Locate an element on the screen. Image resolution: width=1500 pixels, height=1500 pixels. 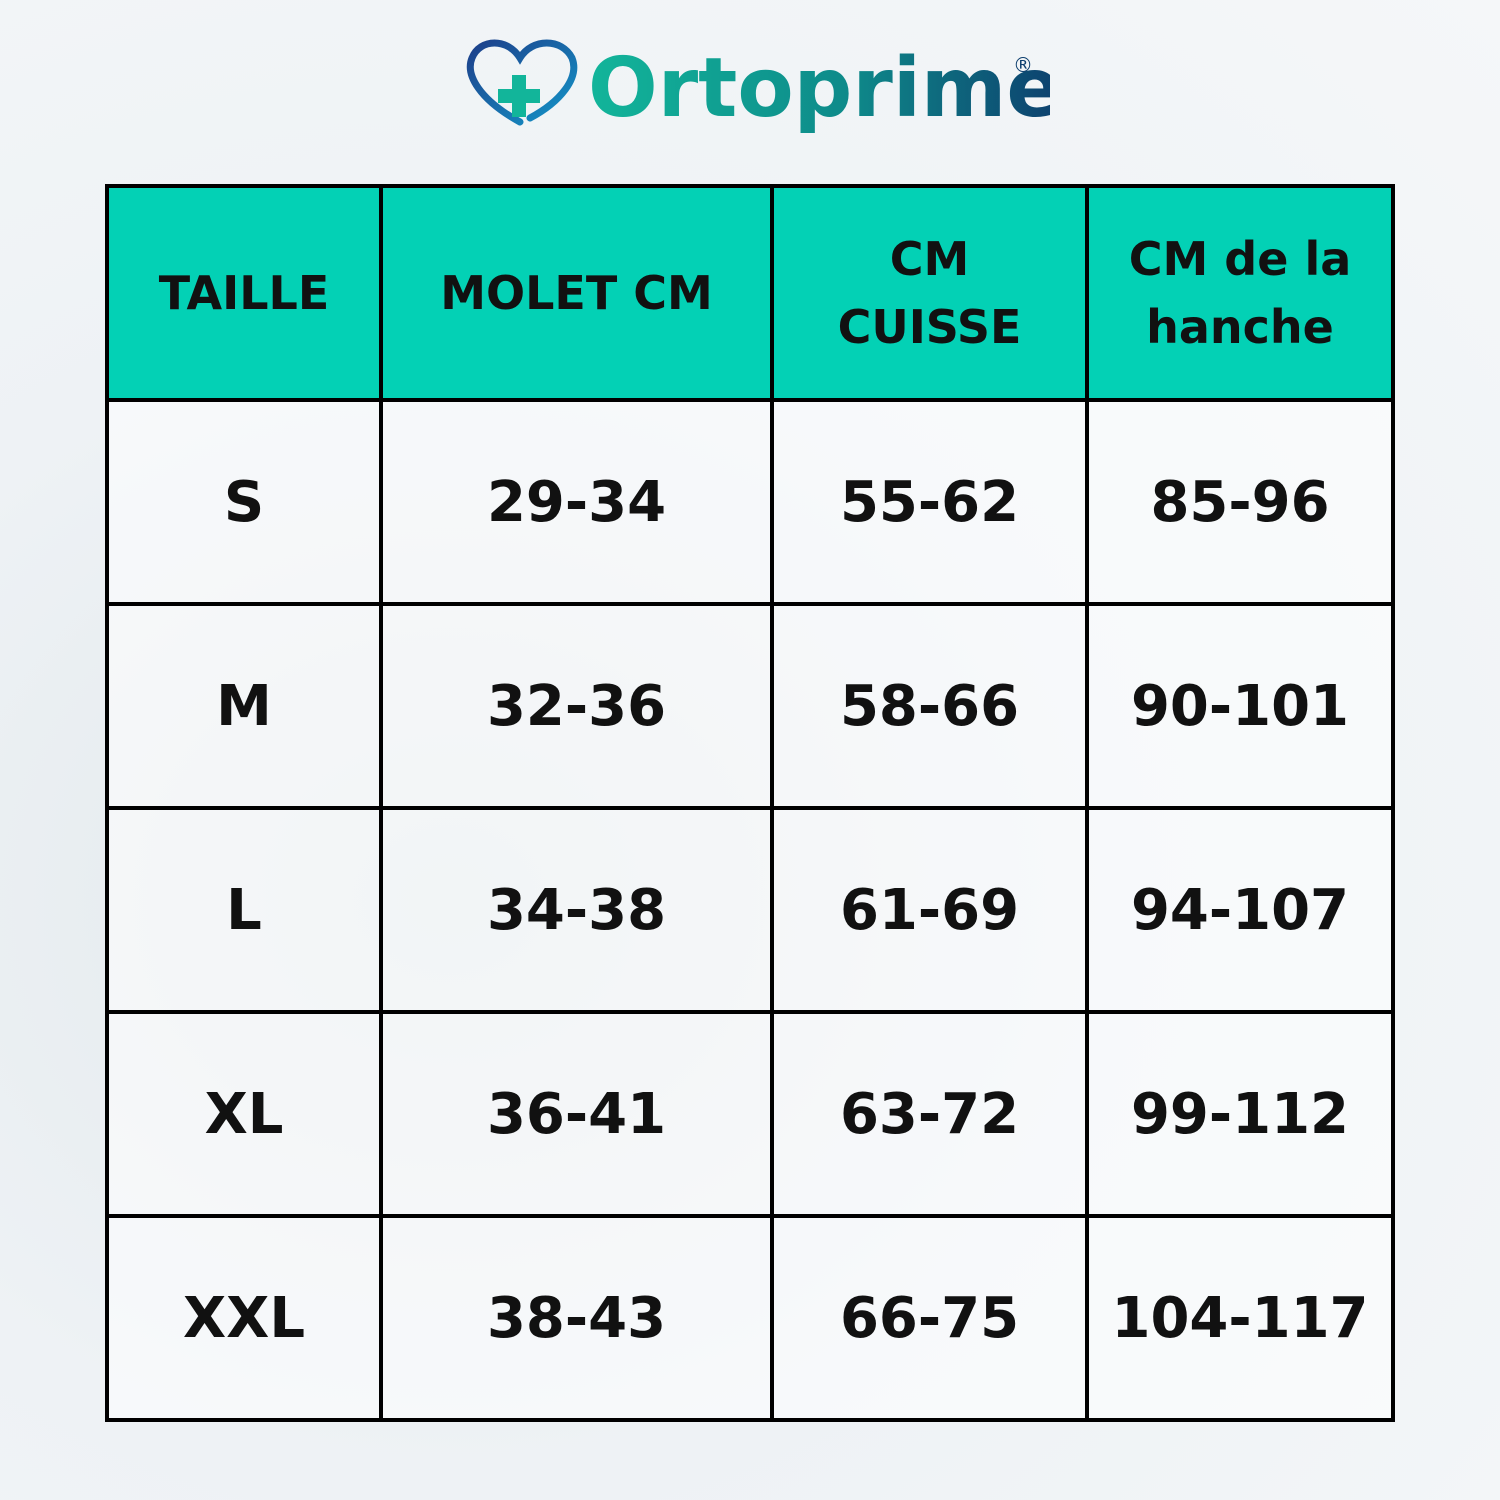
header-cell: CM CUISSE is located at coordinates (929, 293).